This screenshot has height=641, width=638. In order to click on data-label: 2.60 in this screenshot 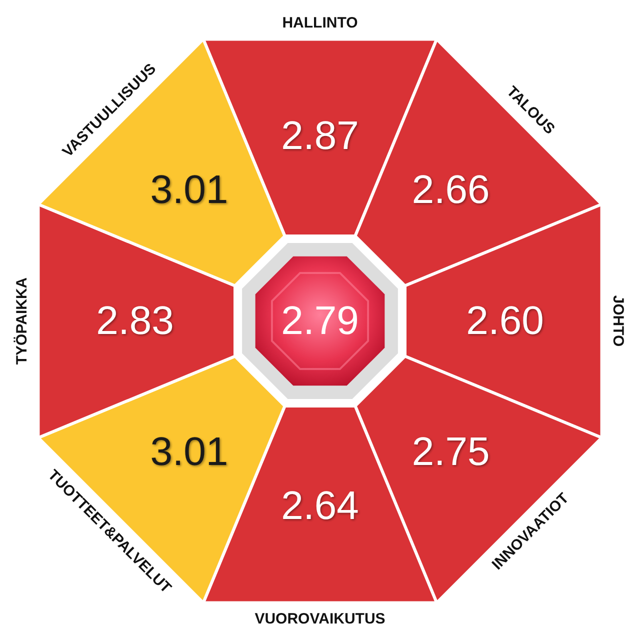, I will do `click(505, 321)`.